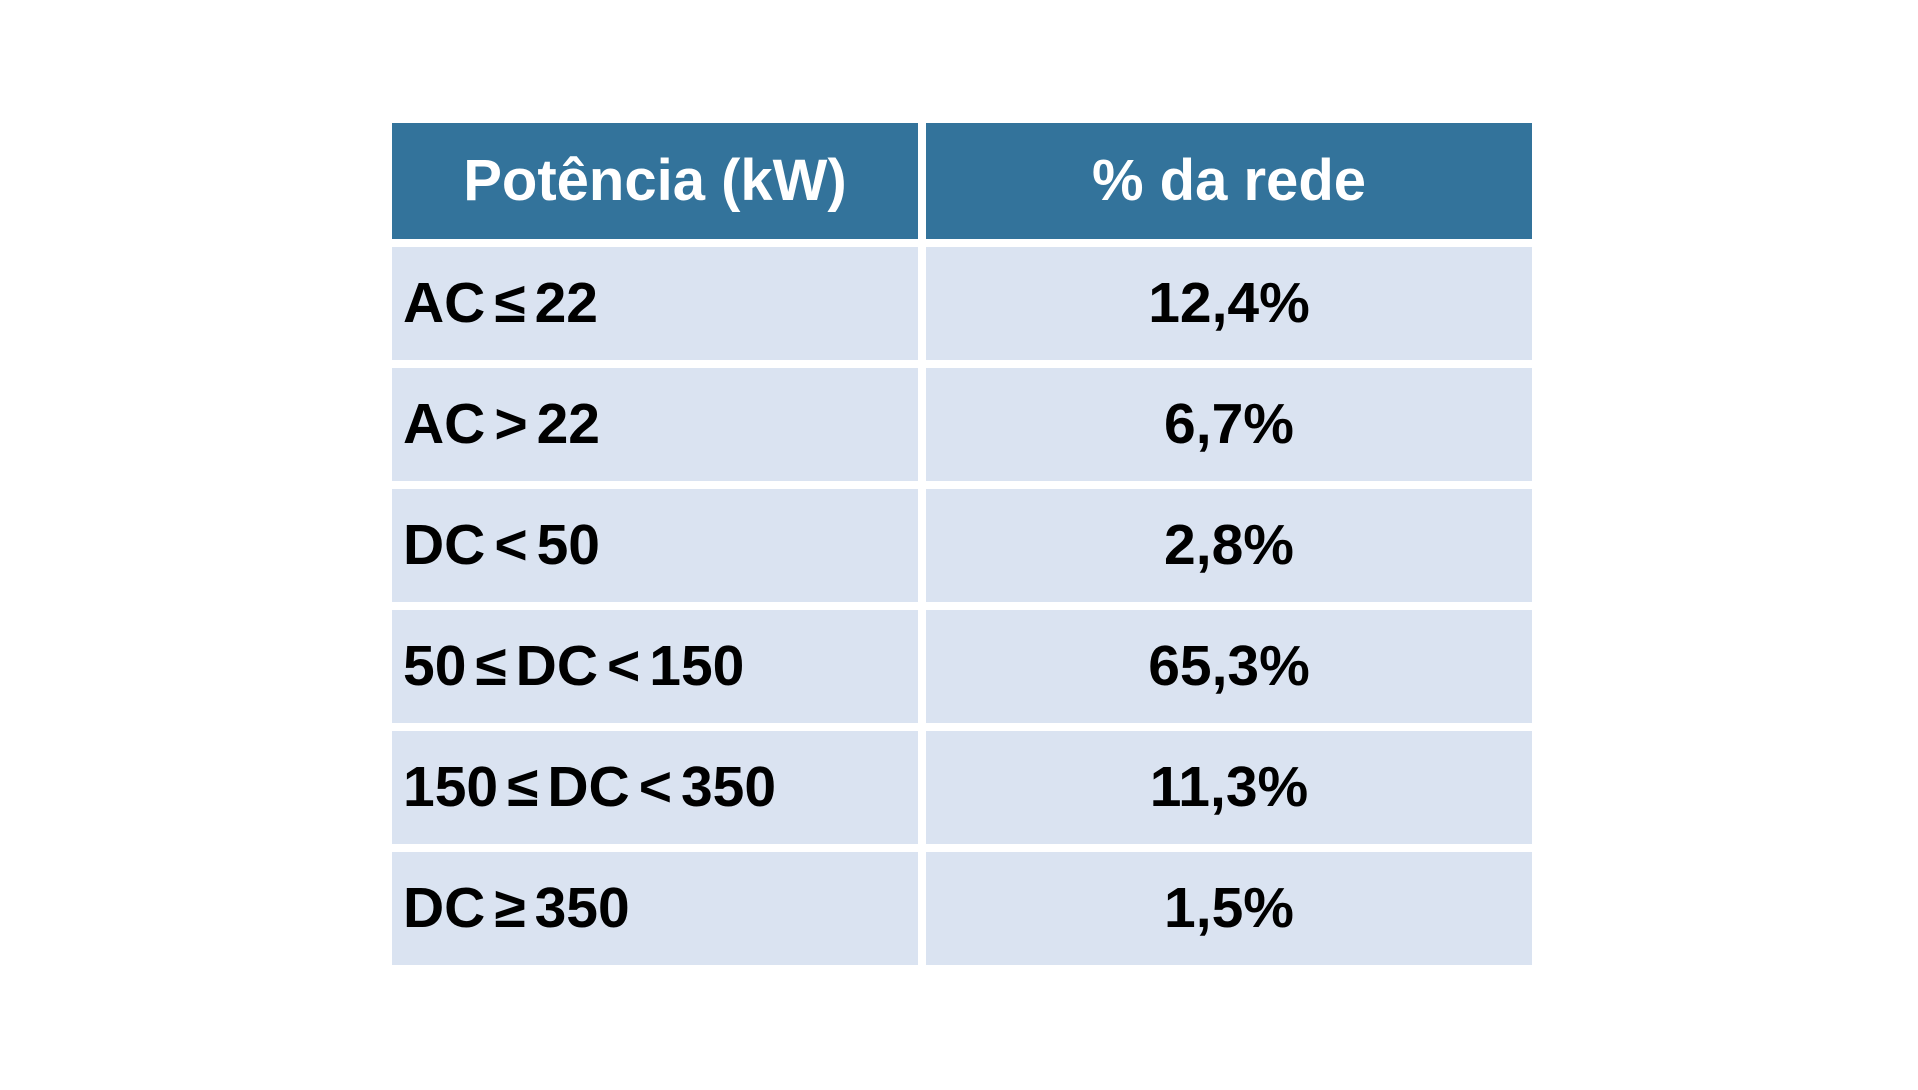 The image size is (1918, 1090). Describe the element at coordinates (1229, 545) in the screenshot. I see `share-cell: 2,8%` at that location.